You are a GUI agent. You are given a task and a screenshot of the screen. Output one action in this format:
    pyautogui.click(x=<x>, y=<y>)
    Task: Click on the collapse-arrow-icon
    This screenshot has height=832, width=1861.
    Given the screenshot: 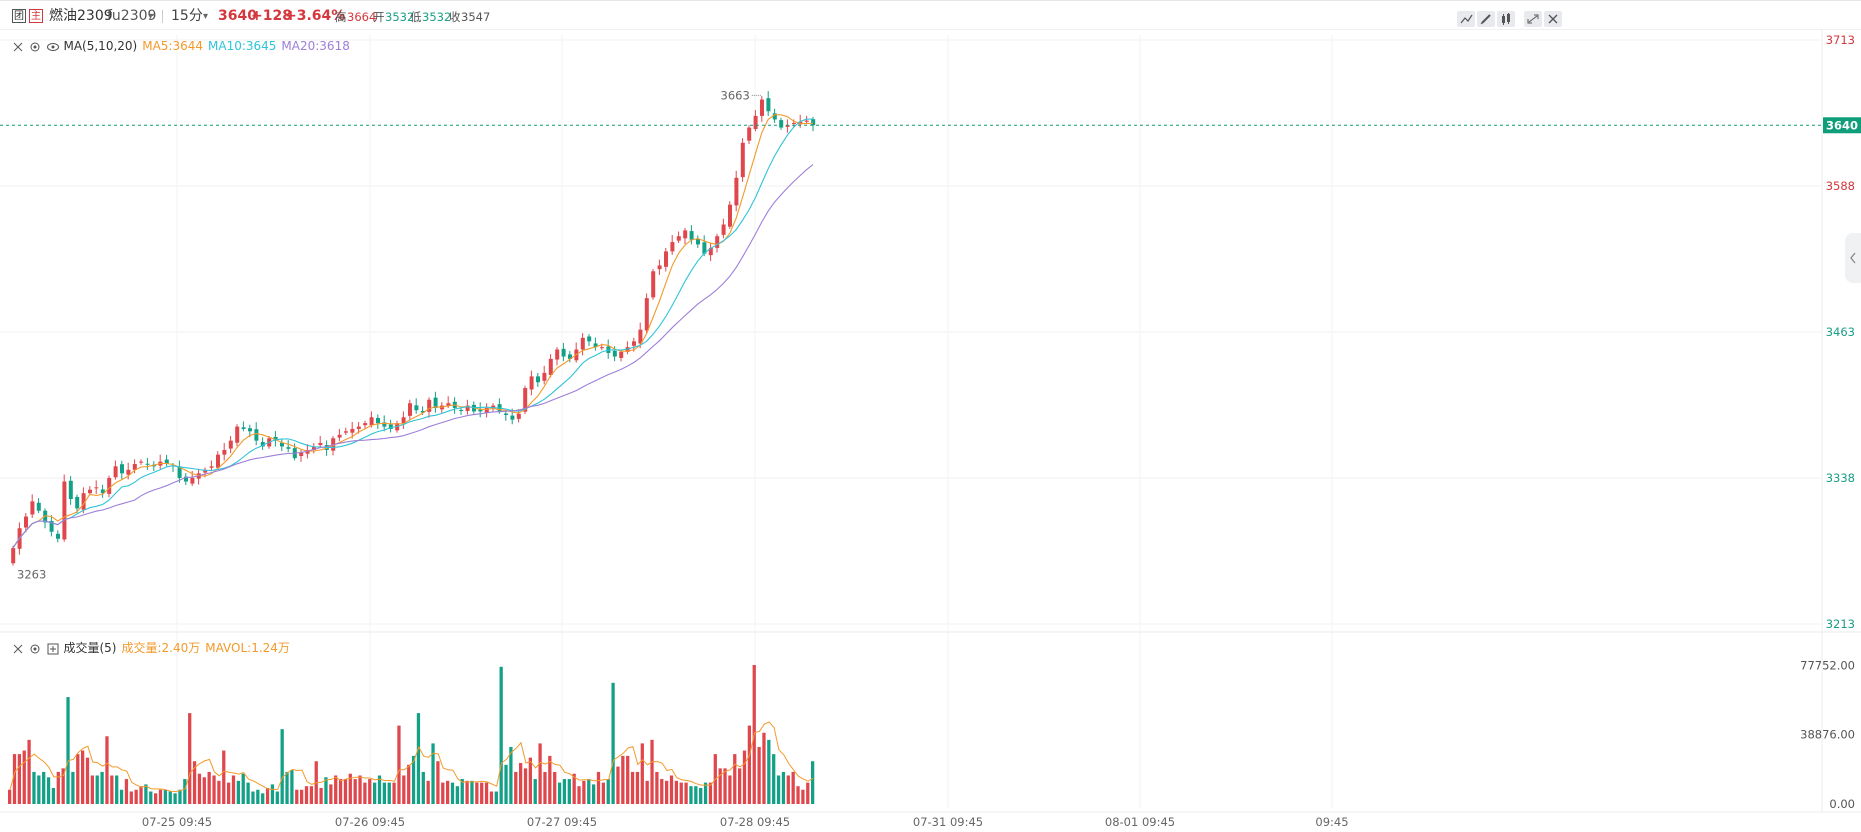 What is the action you would take?
    pyautogui.click(x=1853, y=258)
    